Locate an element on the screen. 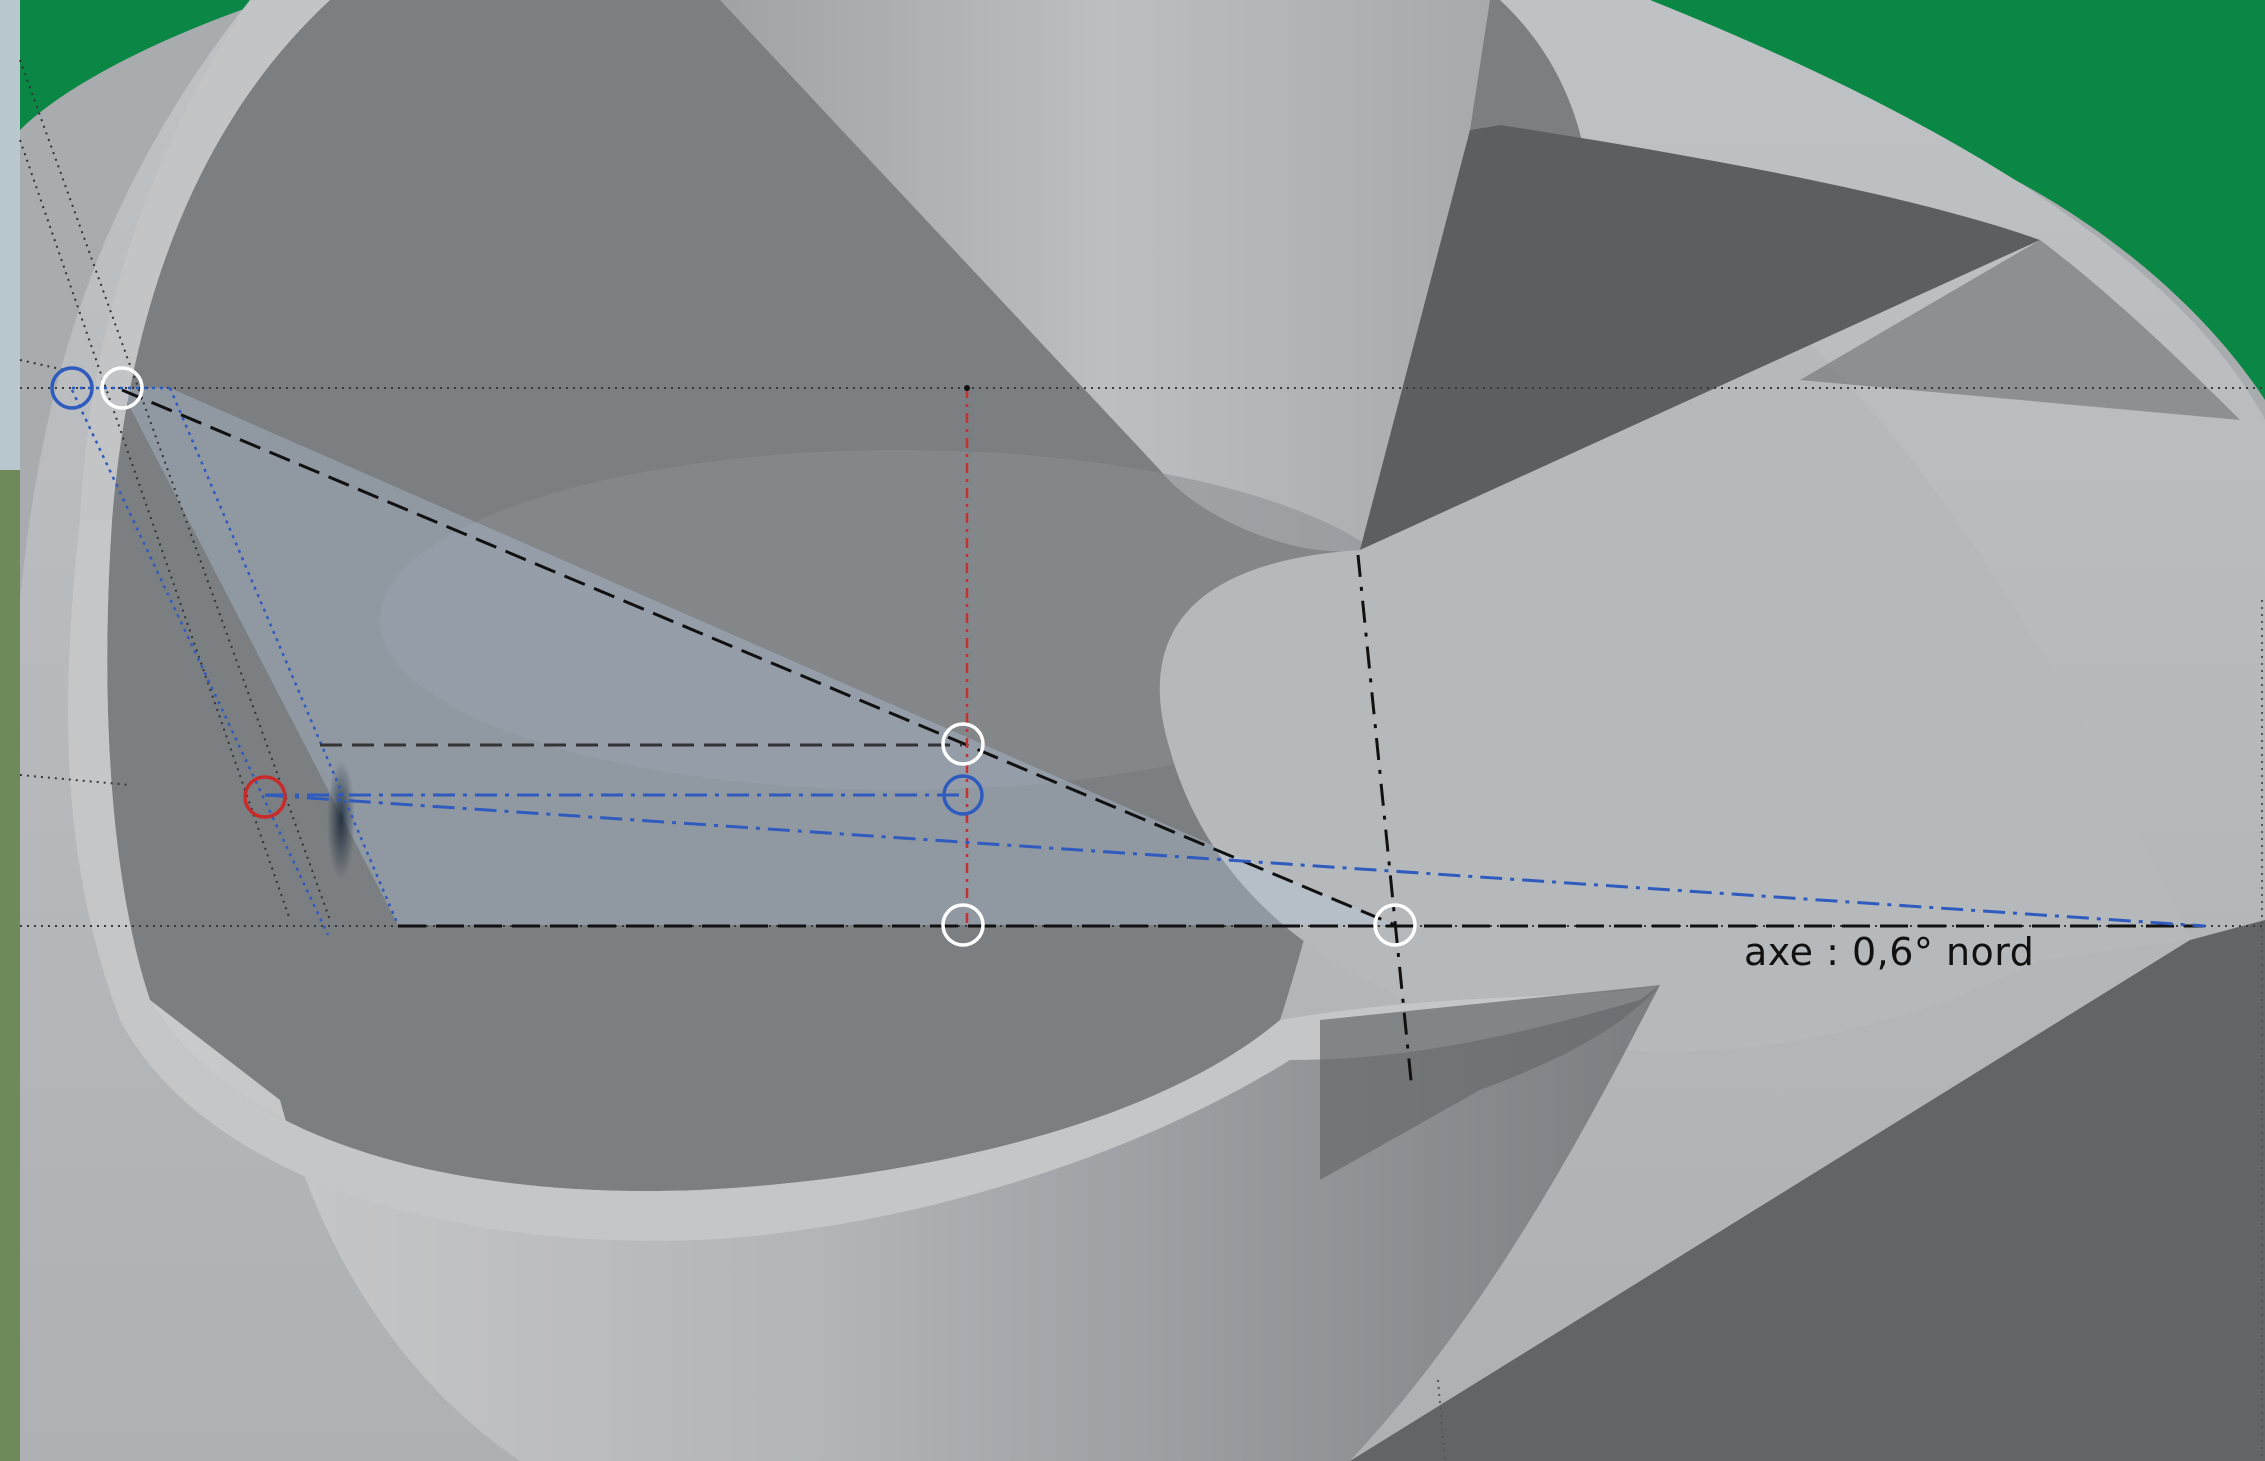 This screenshot has height=1461, width=2265. marker-white-top-left is located at coordinates (122, 388).